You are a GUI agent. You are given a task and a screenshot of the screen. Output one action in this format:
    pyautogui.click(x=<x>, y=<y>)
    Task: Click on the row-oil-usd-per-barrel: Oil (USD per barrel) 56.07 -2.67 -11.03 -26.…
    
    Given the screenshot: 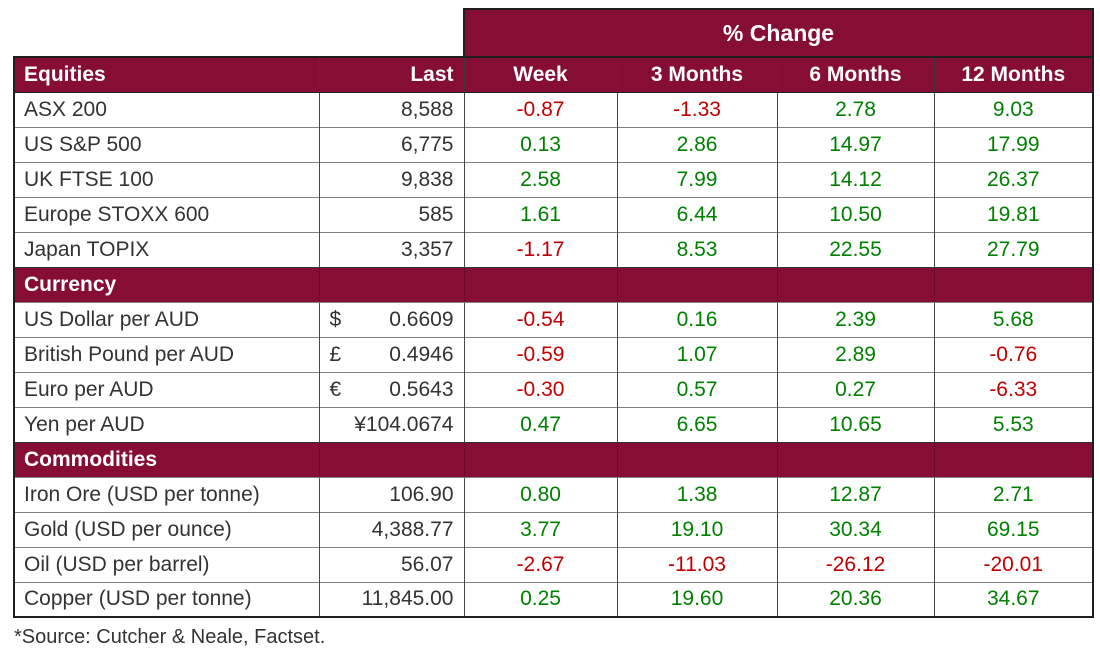 What is the action you would take?
    pyautogui.click(x=553, y=564)
    